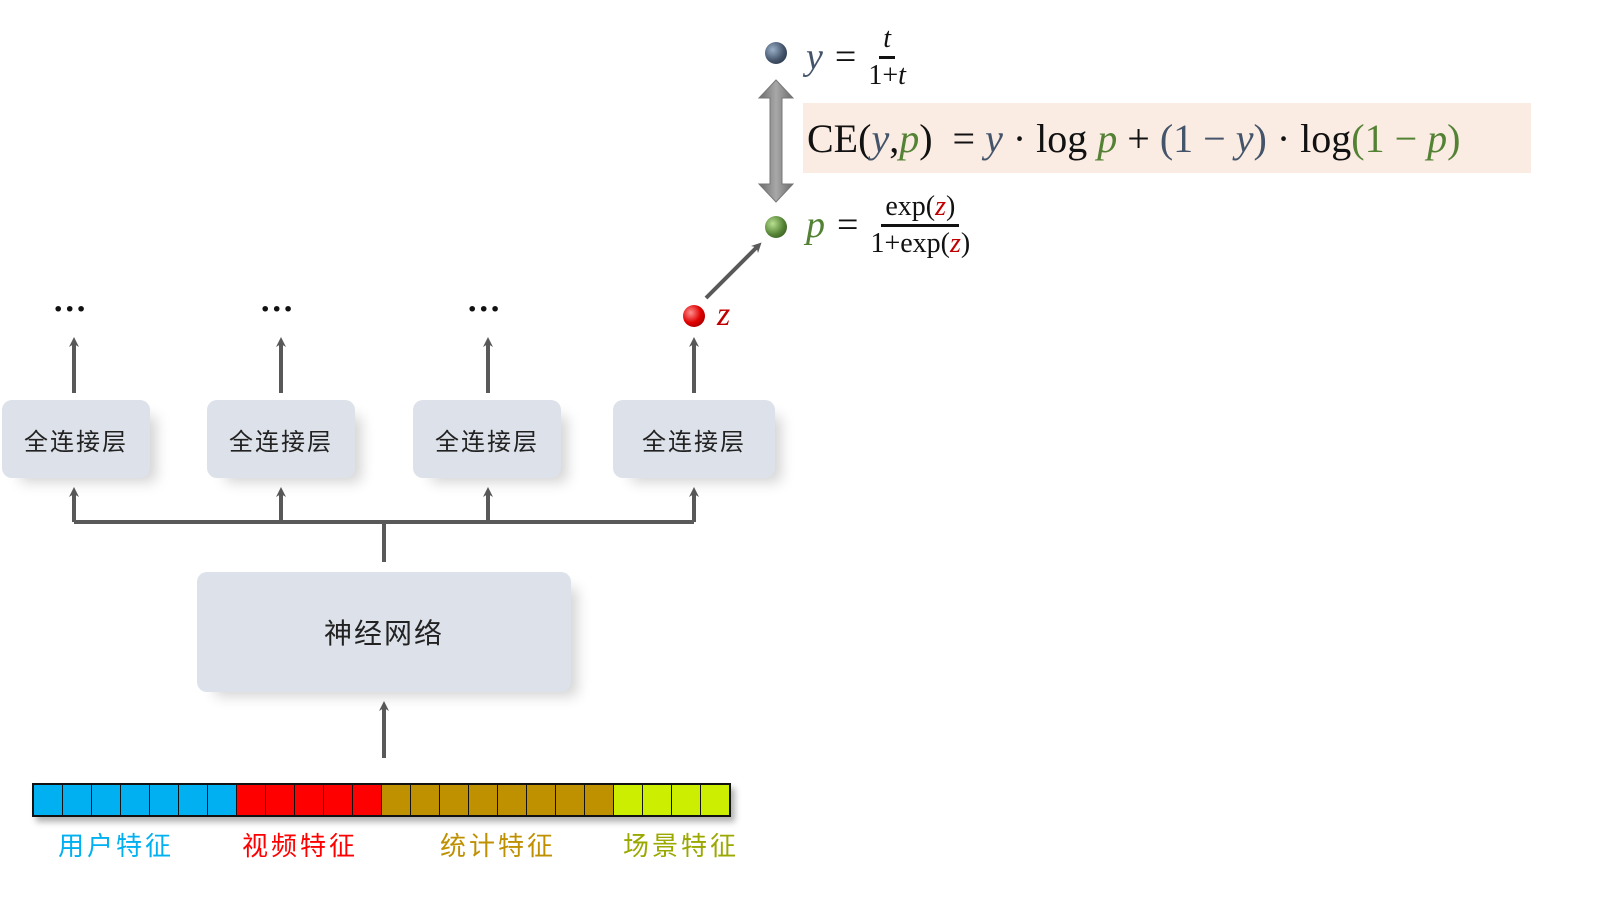  Describe the element at coordinates (277, 309) in the screenshot. I see `ellipsis-2: ···` at that location.